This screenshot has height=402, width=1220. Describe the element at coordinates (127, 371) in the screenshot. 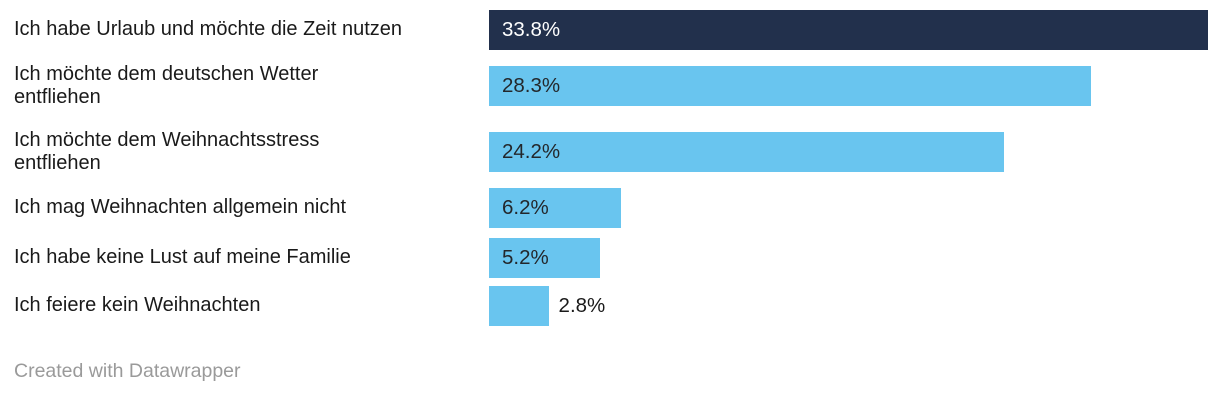

I see `datawrapper-credit: Created with Datawrapper` at that location.